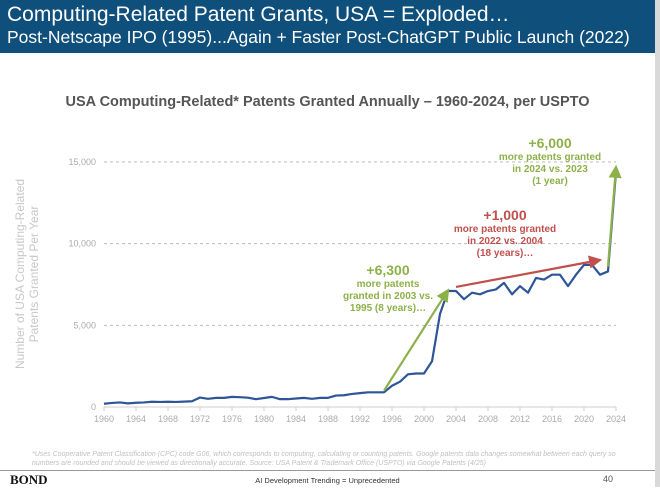 This screenshot has height=488, width=660. Describe the element at coordinates (93, 407) in the screenshot. I see `y-tick-label: 0` at that location.